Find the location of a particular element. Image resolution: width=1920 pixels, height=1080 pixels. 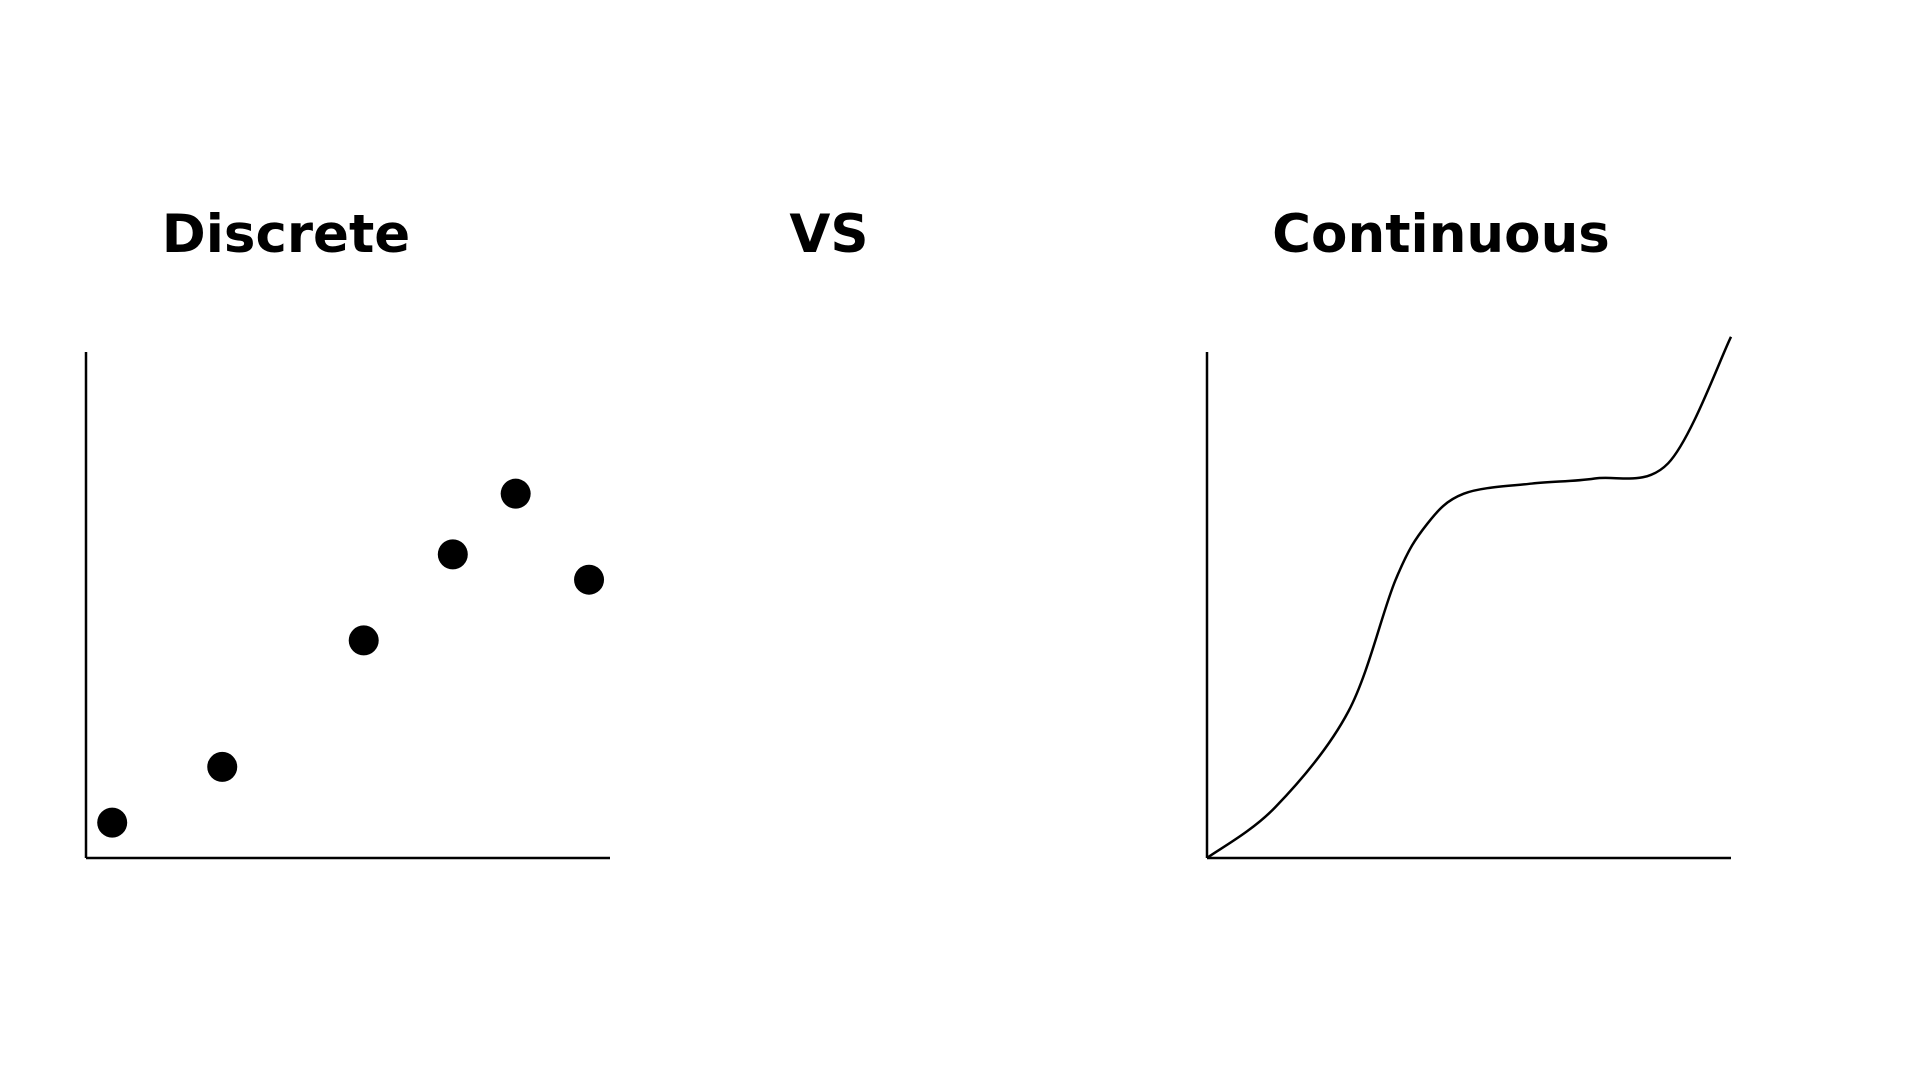

vs-label: VS is located at coordinates (829, 234).